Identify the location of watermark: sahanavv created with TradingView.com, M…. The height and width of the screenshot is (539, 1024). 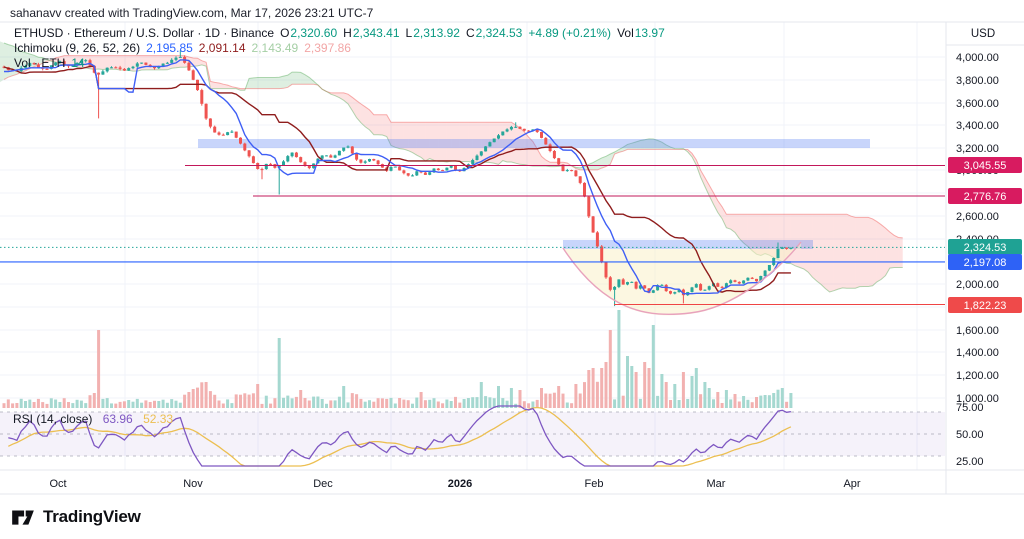
(192, 13).